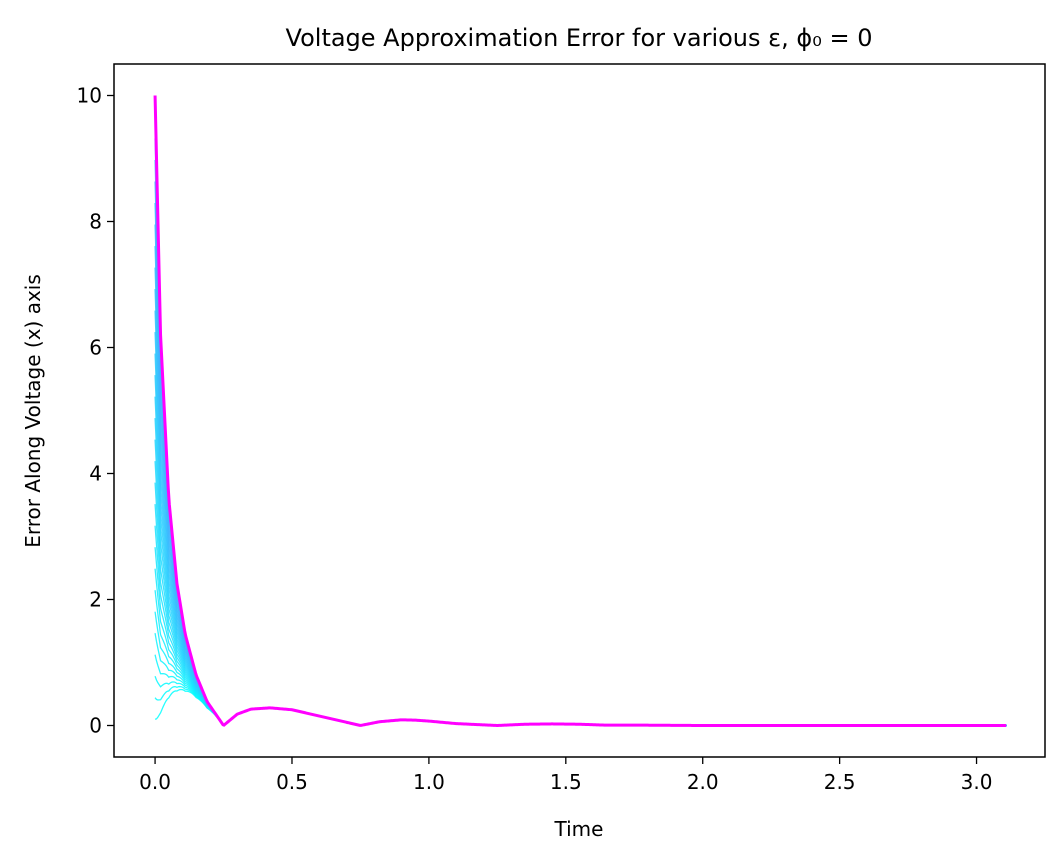 This screenshot has height=864, width=1063. Describe the element at coordinates (579, 829) in the screenshot. I see `x-axis-label: Time` at that location.